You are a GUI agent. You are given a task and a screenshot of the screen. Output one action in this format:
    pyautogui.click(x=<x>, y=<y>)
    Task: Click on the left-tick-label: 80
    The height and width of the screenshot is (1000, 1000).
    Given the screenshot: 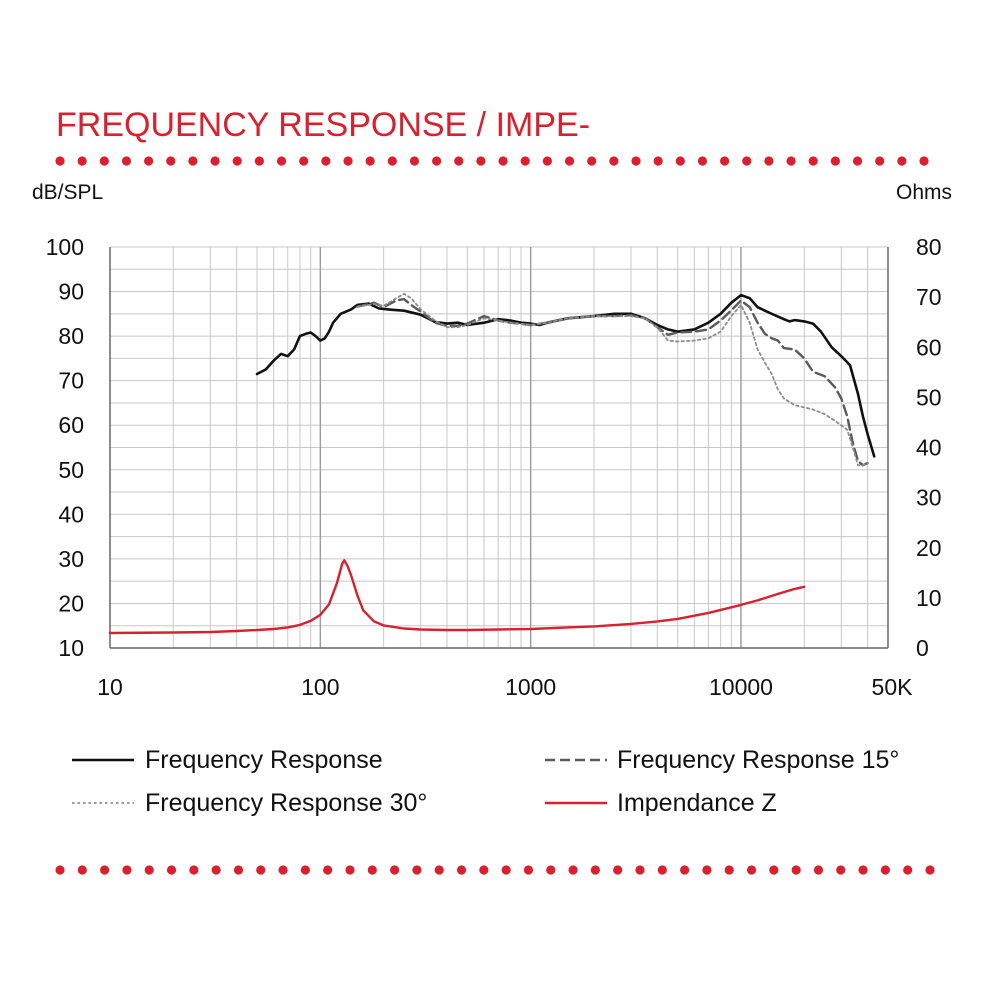 What is the action you would take?
    pyautogui.click(x=71, y=336)
    